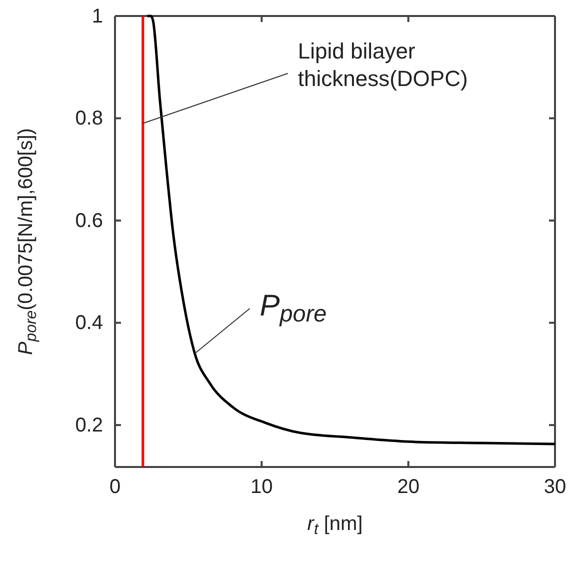  What do you see at coordinates (115, 487) in the screenshot?
I see `x-tick-label: 0` at bounding box center [115, 487].